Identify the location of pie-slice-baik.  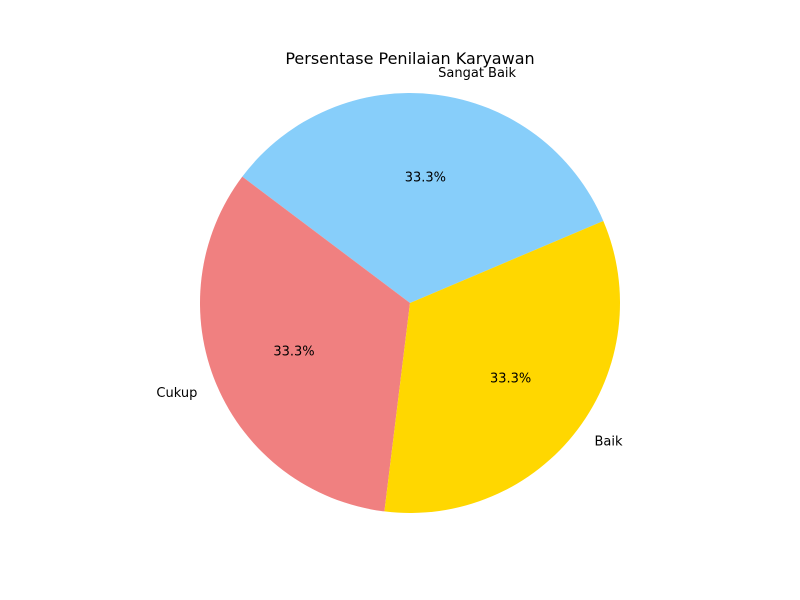
(502, 366).